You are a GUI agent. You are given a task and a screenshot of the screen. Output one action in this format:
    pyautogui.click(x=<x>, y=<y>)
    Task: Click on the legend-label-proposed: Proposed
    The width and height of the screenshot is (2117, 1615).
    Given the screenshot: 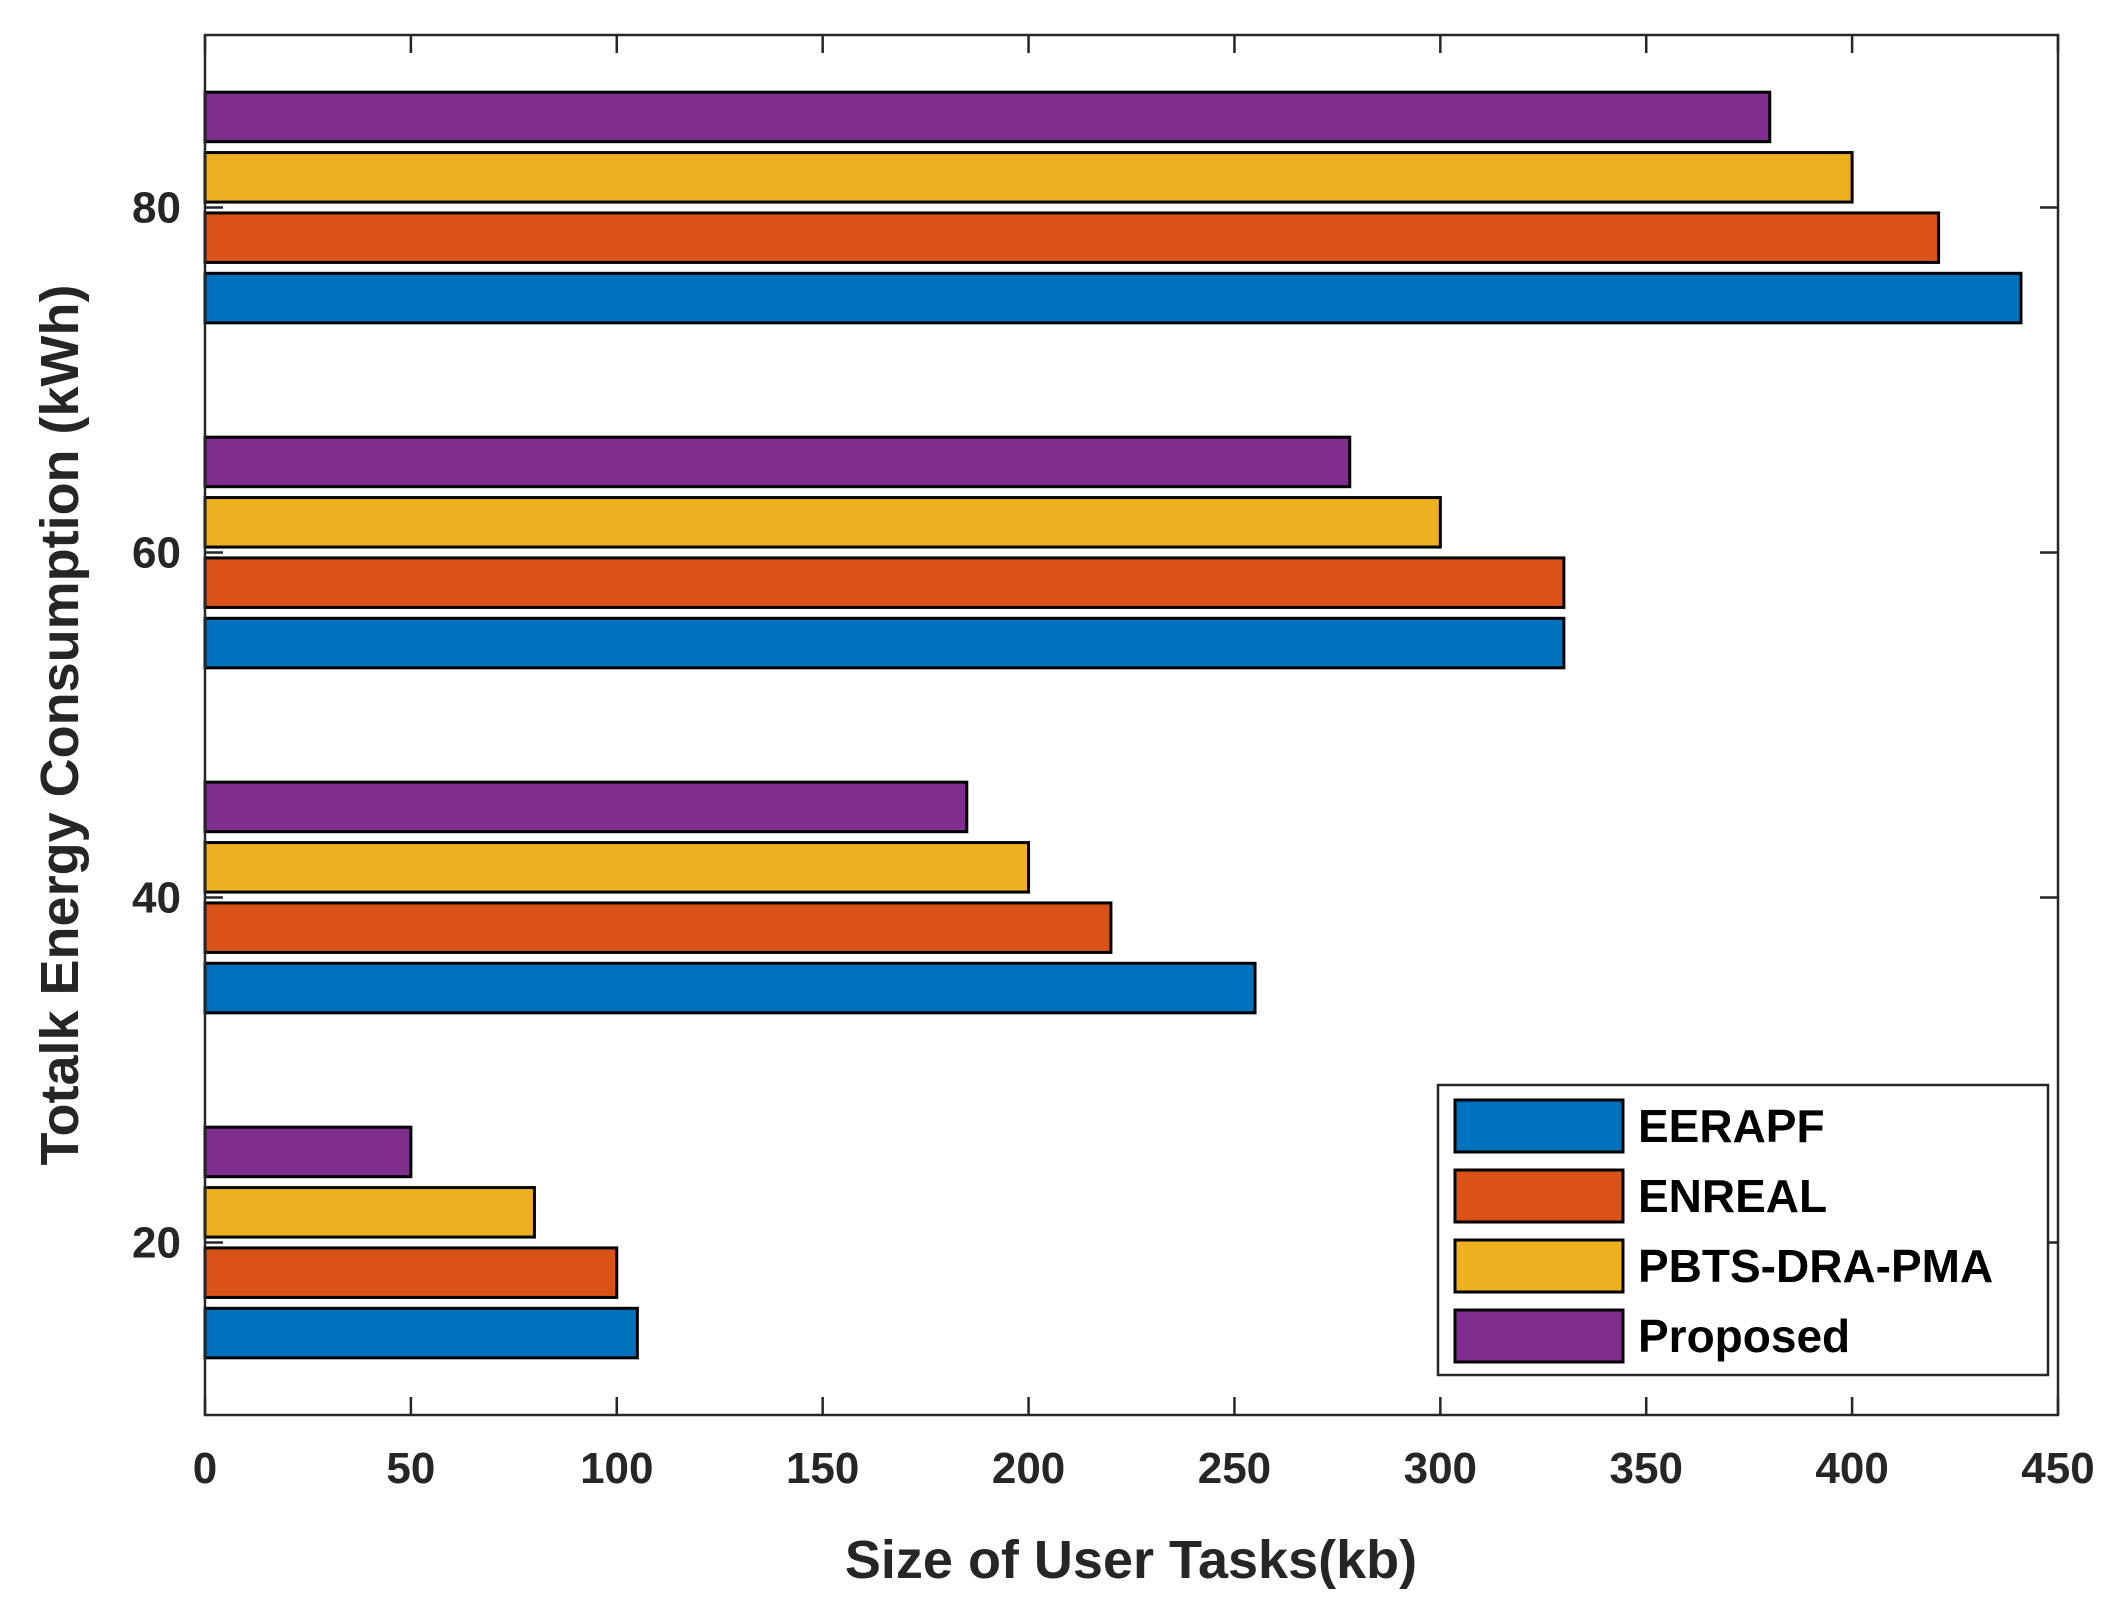 What is the action you would take?
    pyautogui.click(x=1744, y=1336)
    